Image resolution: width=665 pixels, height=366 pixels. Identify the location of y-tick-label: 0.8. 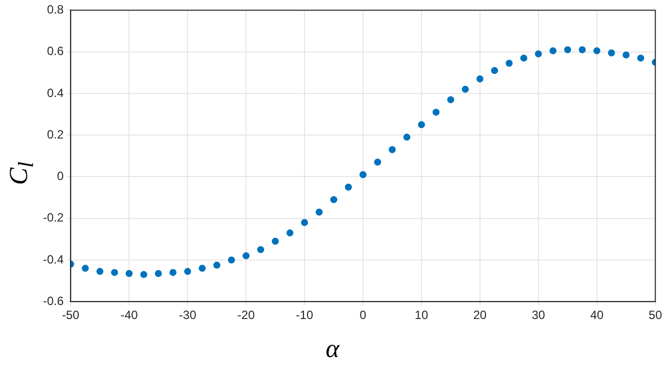
(55, 9).